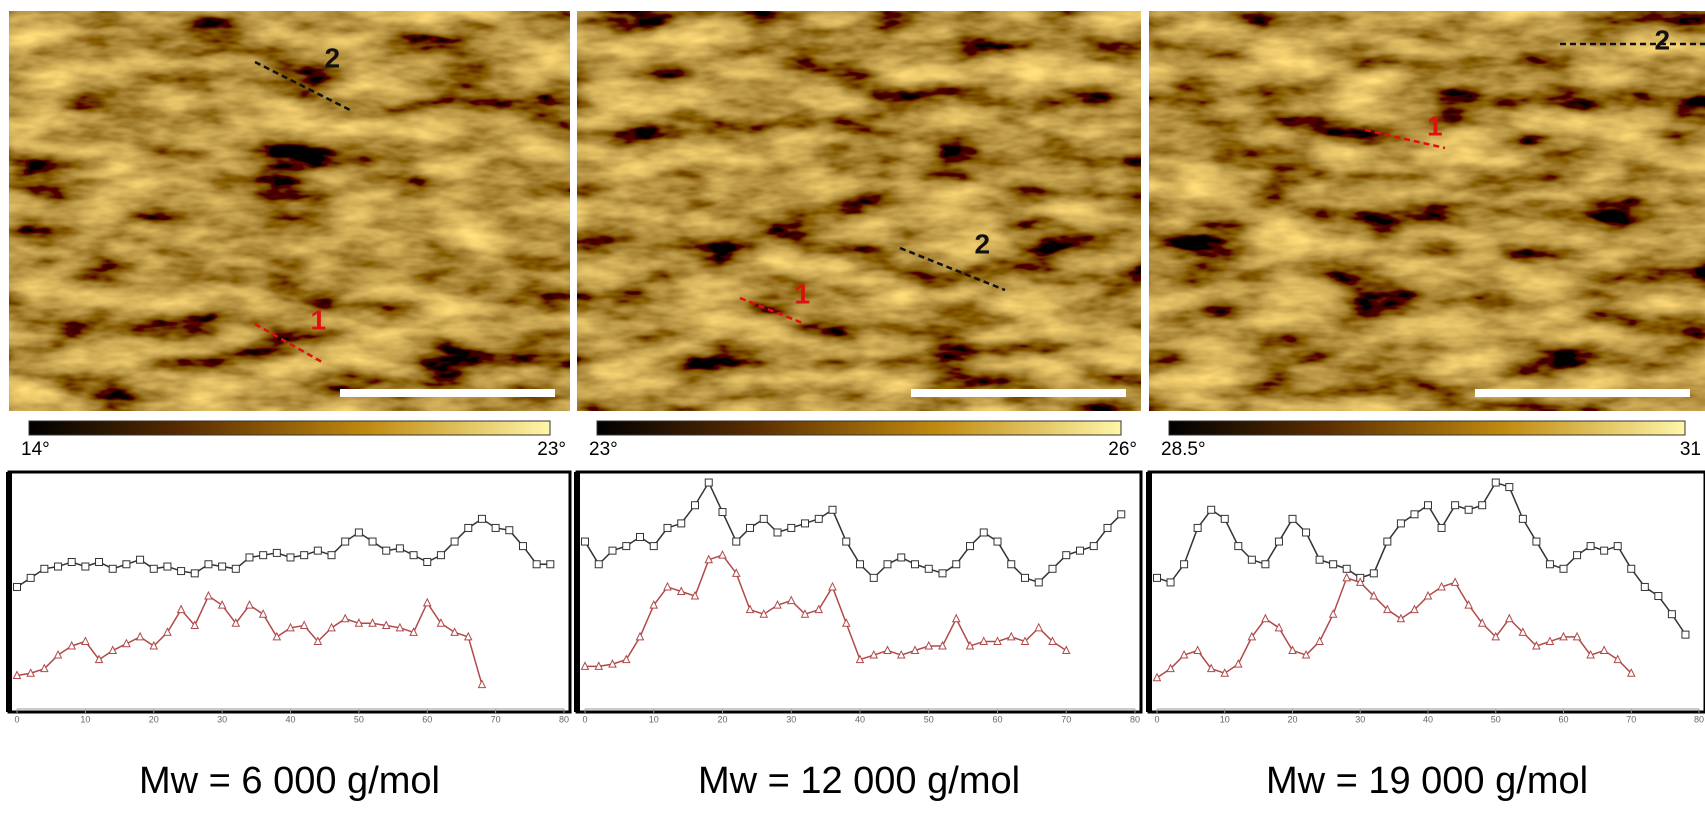 The height and width of the screenshot is (813, 1705). What do you see at coordinates (803, 293) in the screenshot?
I see `profile-label: 1` at bounding box center [803, 293].